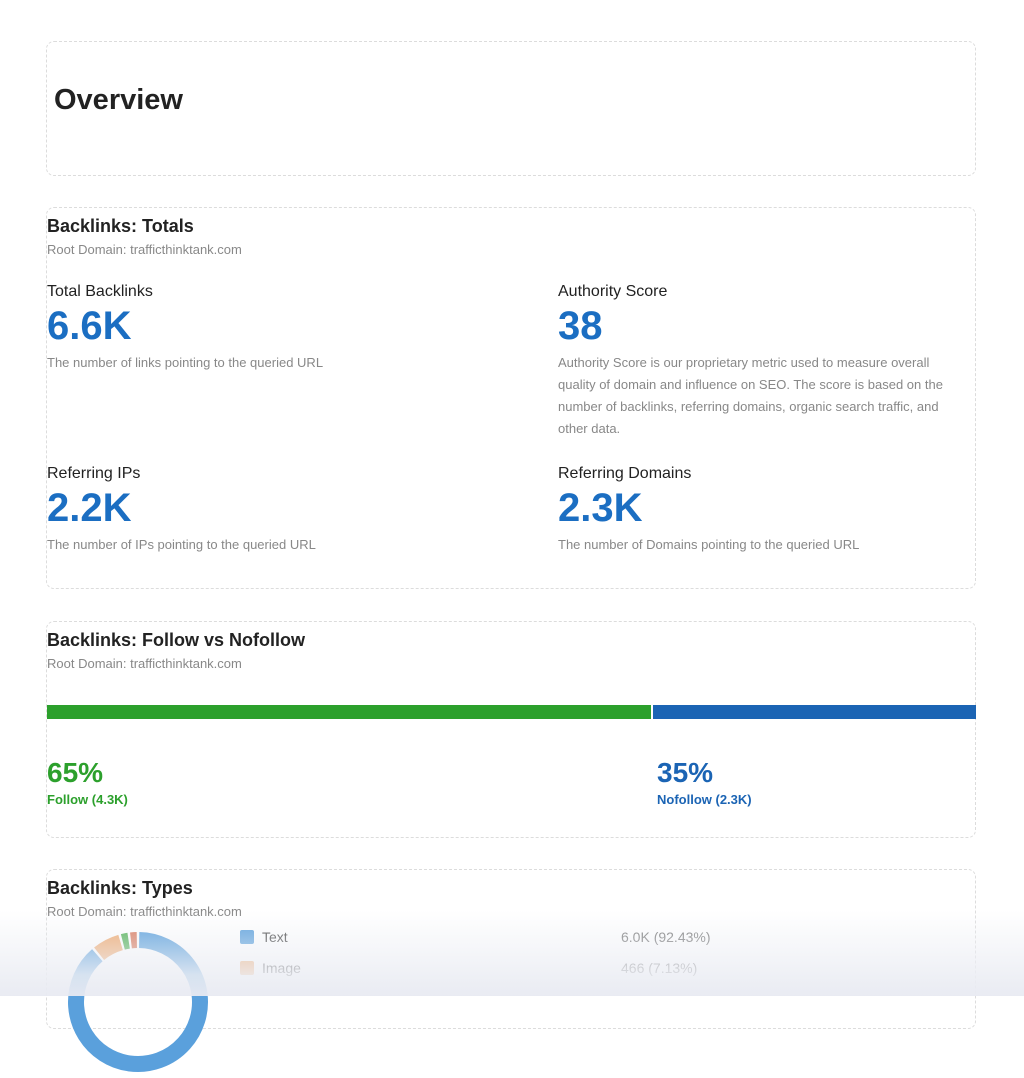  I want to click on follow-ratio-bar, so click(511, 712).